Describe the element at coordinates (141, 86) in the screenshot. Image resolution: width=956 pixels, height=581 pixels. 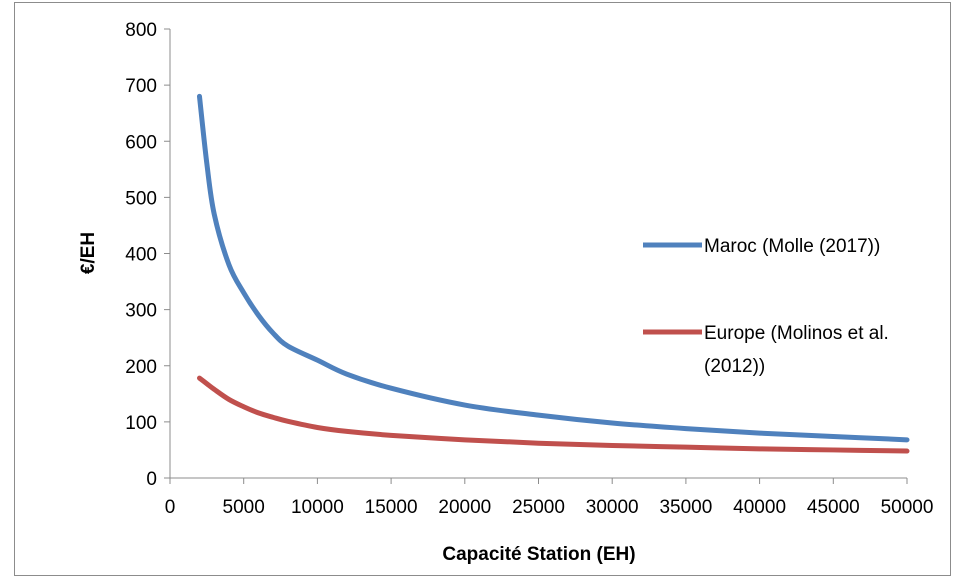
I see `y-tick-label: 700` at that location.